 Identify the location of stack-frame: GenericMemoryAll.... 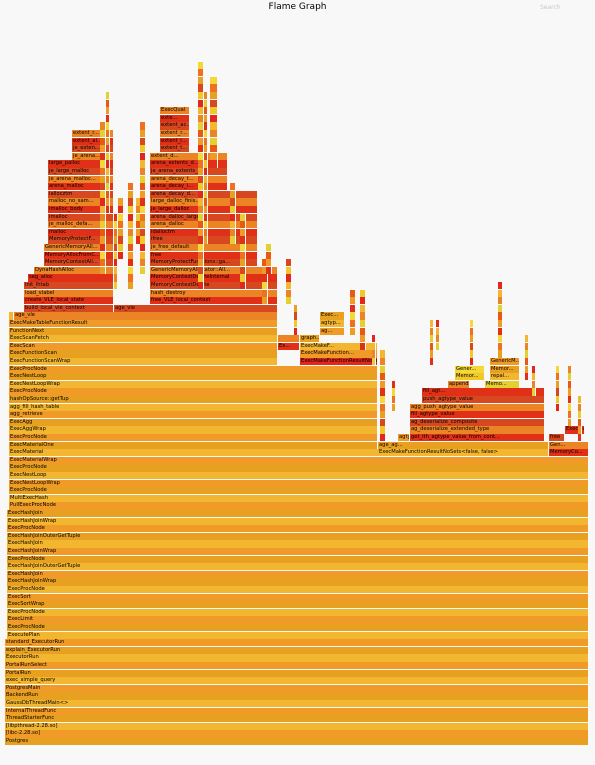
(79, 248).